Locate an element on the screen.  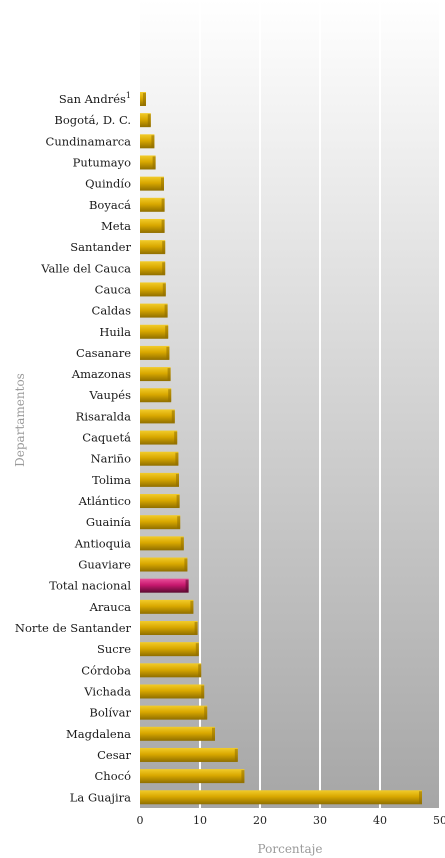
bar-magdalena is located at coordinates (177, 733).